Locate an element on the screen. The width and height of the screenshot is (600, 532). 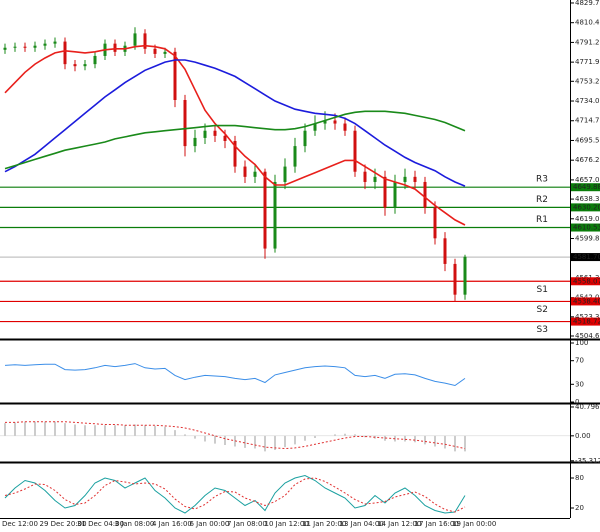
level-name: R2 is located at coordinates (542, 200).